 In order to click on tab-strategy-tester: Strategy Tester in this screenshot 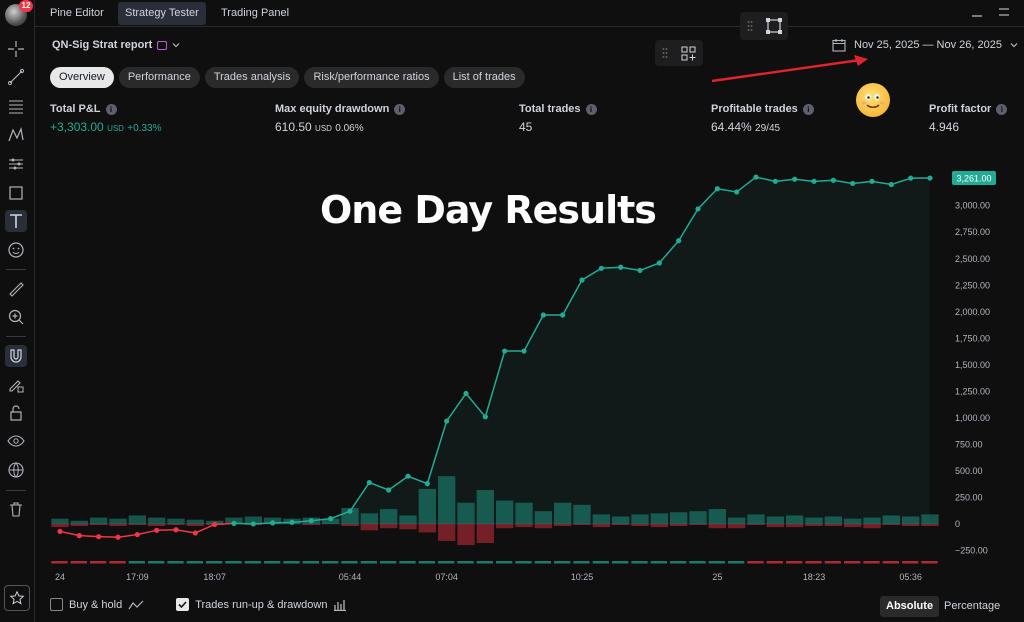, I will do `click(162, 13)`.